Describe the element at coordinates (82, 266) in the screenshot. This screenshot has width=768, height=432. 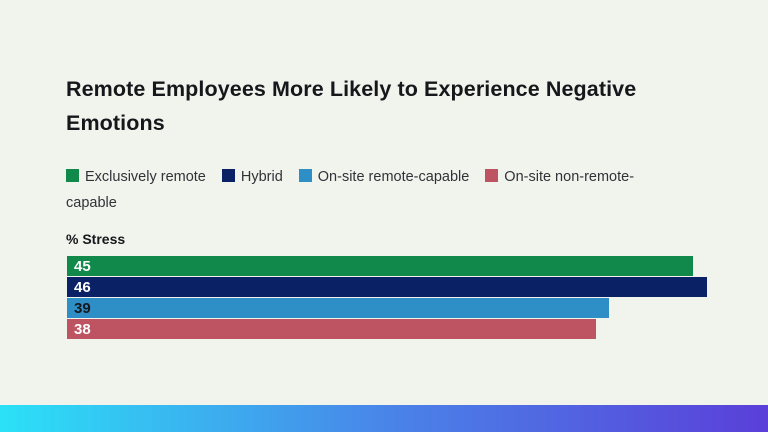
I see `bar-value-label: 45` at that location.